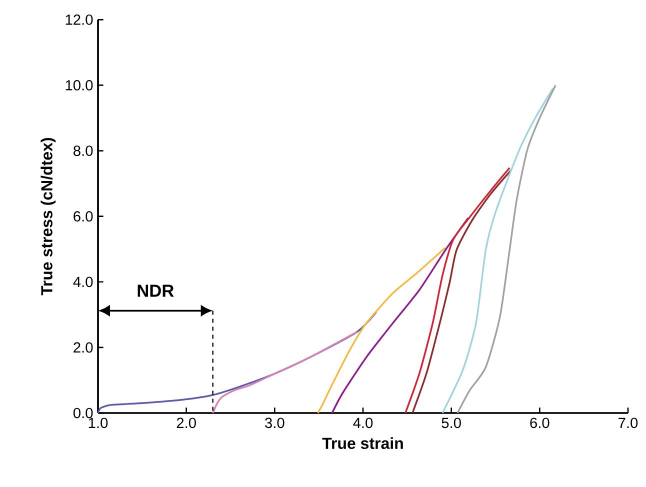 The height and width of the screenshot is (487, 646). What do you see at coordinates (363, 423) in the screenshot?
I see `x-tick-label: 4.0` at bounding box center [363, 423].